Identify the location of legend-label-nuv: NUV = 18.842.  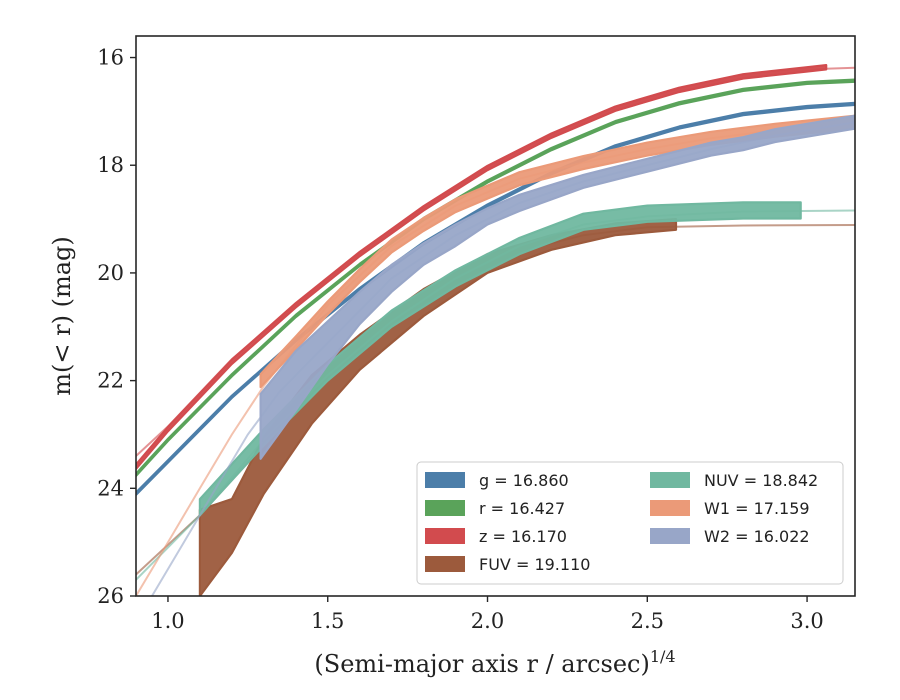
(761, 480).